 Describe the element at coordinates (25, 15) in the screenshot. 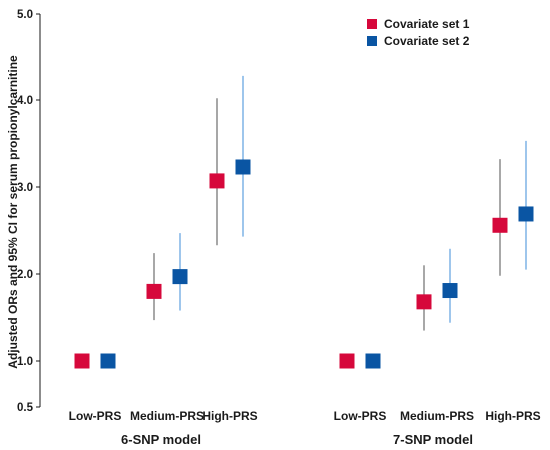

I see `y-tick-label: 5.0` at that location.